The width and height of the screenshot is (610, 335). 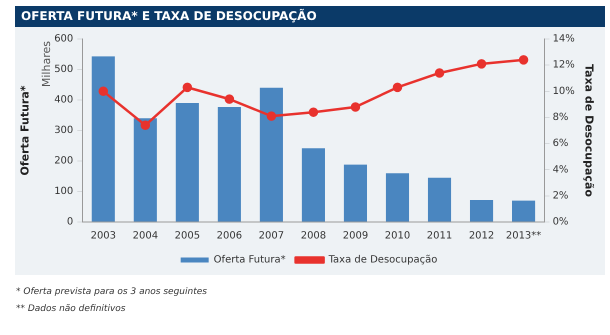 What do you see at coordinates (313, 236) in the screenshot?
I see `x-tick-label: 2008` at bounding box center [313, 236].